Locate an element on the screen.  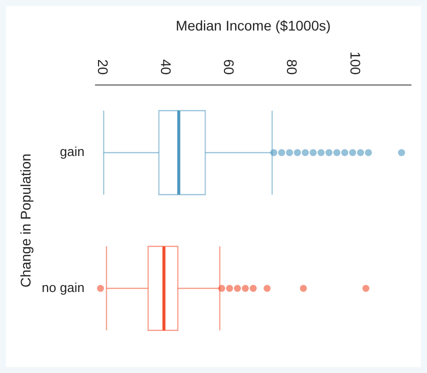
y-tick-label: no gain is located at coordinates (63, 287).